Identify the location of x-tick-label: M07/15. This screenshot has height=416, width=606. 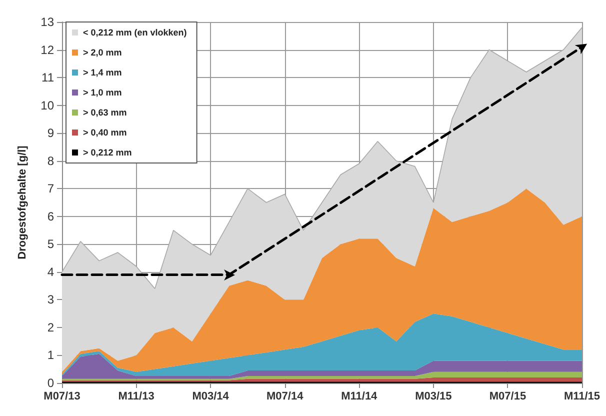
(507, 396).